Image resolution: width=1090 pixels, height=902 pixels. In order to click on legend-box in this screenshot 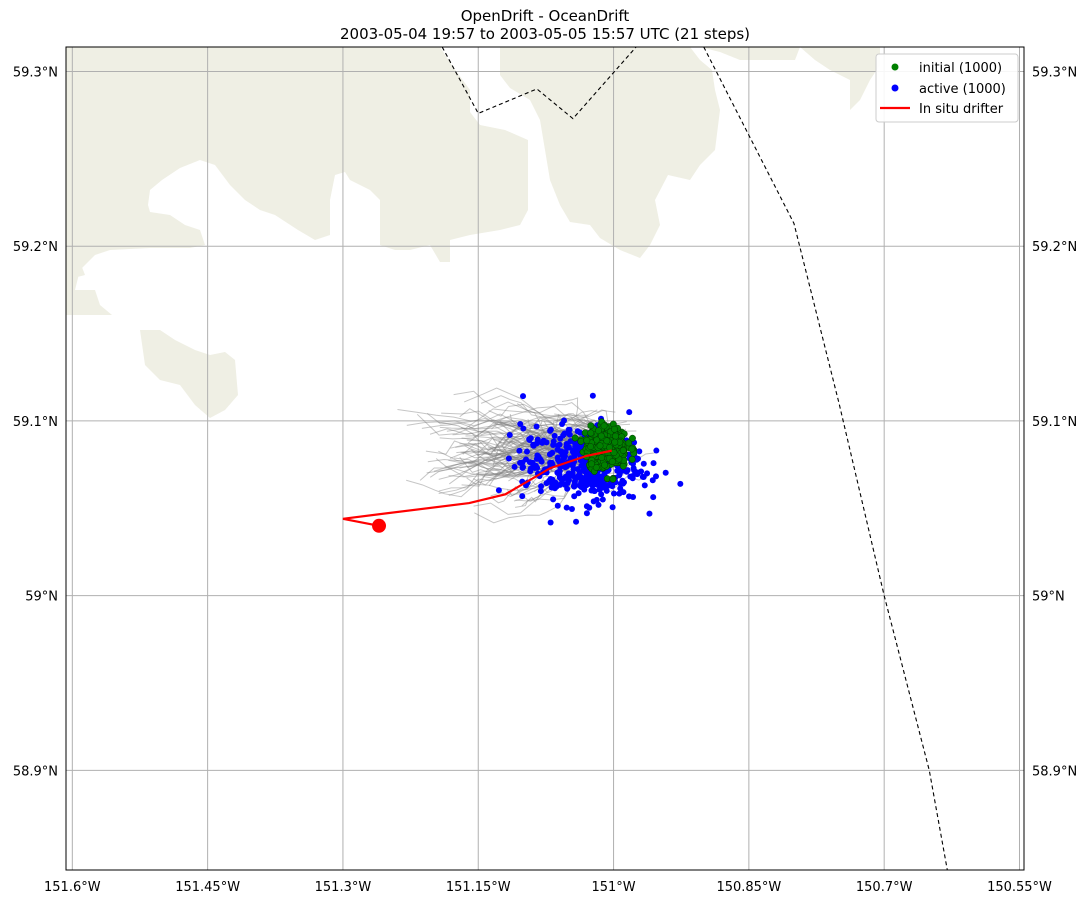, I will do `click(947, 88)`.